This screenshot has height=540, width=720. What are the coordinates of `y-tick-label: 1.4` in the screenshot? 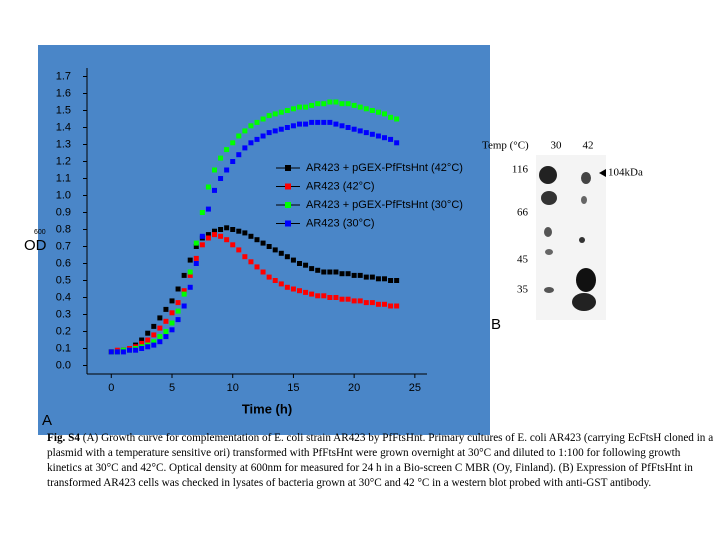 It's located at (63, 127).